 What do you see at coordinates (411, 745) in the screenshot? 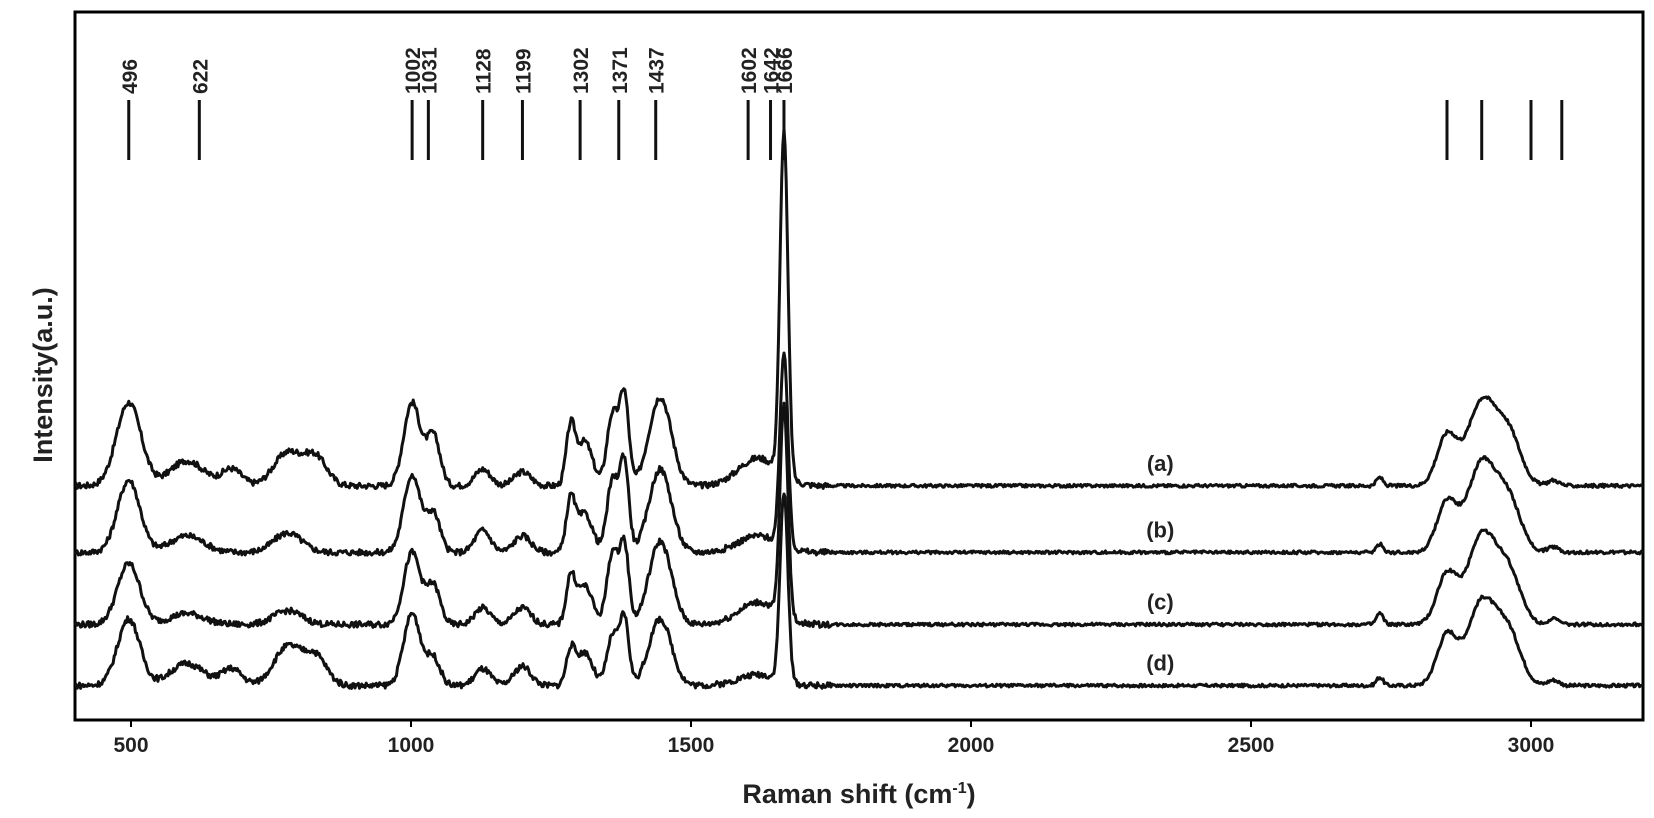
I see `x-tick-label-1000: 1000` at bounding box center [411, 745].